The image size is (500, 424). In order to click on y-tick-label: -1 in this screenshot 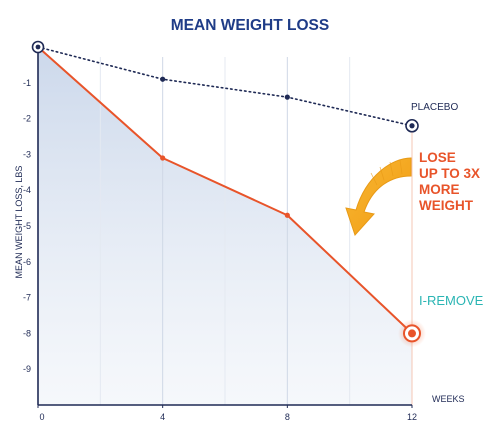, I will do `click(27, 83)`.